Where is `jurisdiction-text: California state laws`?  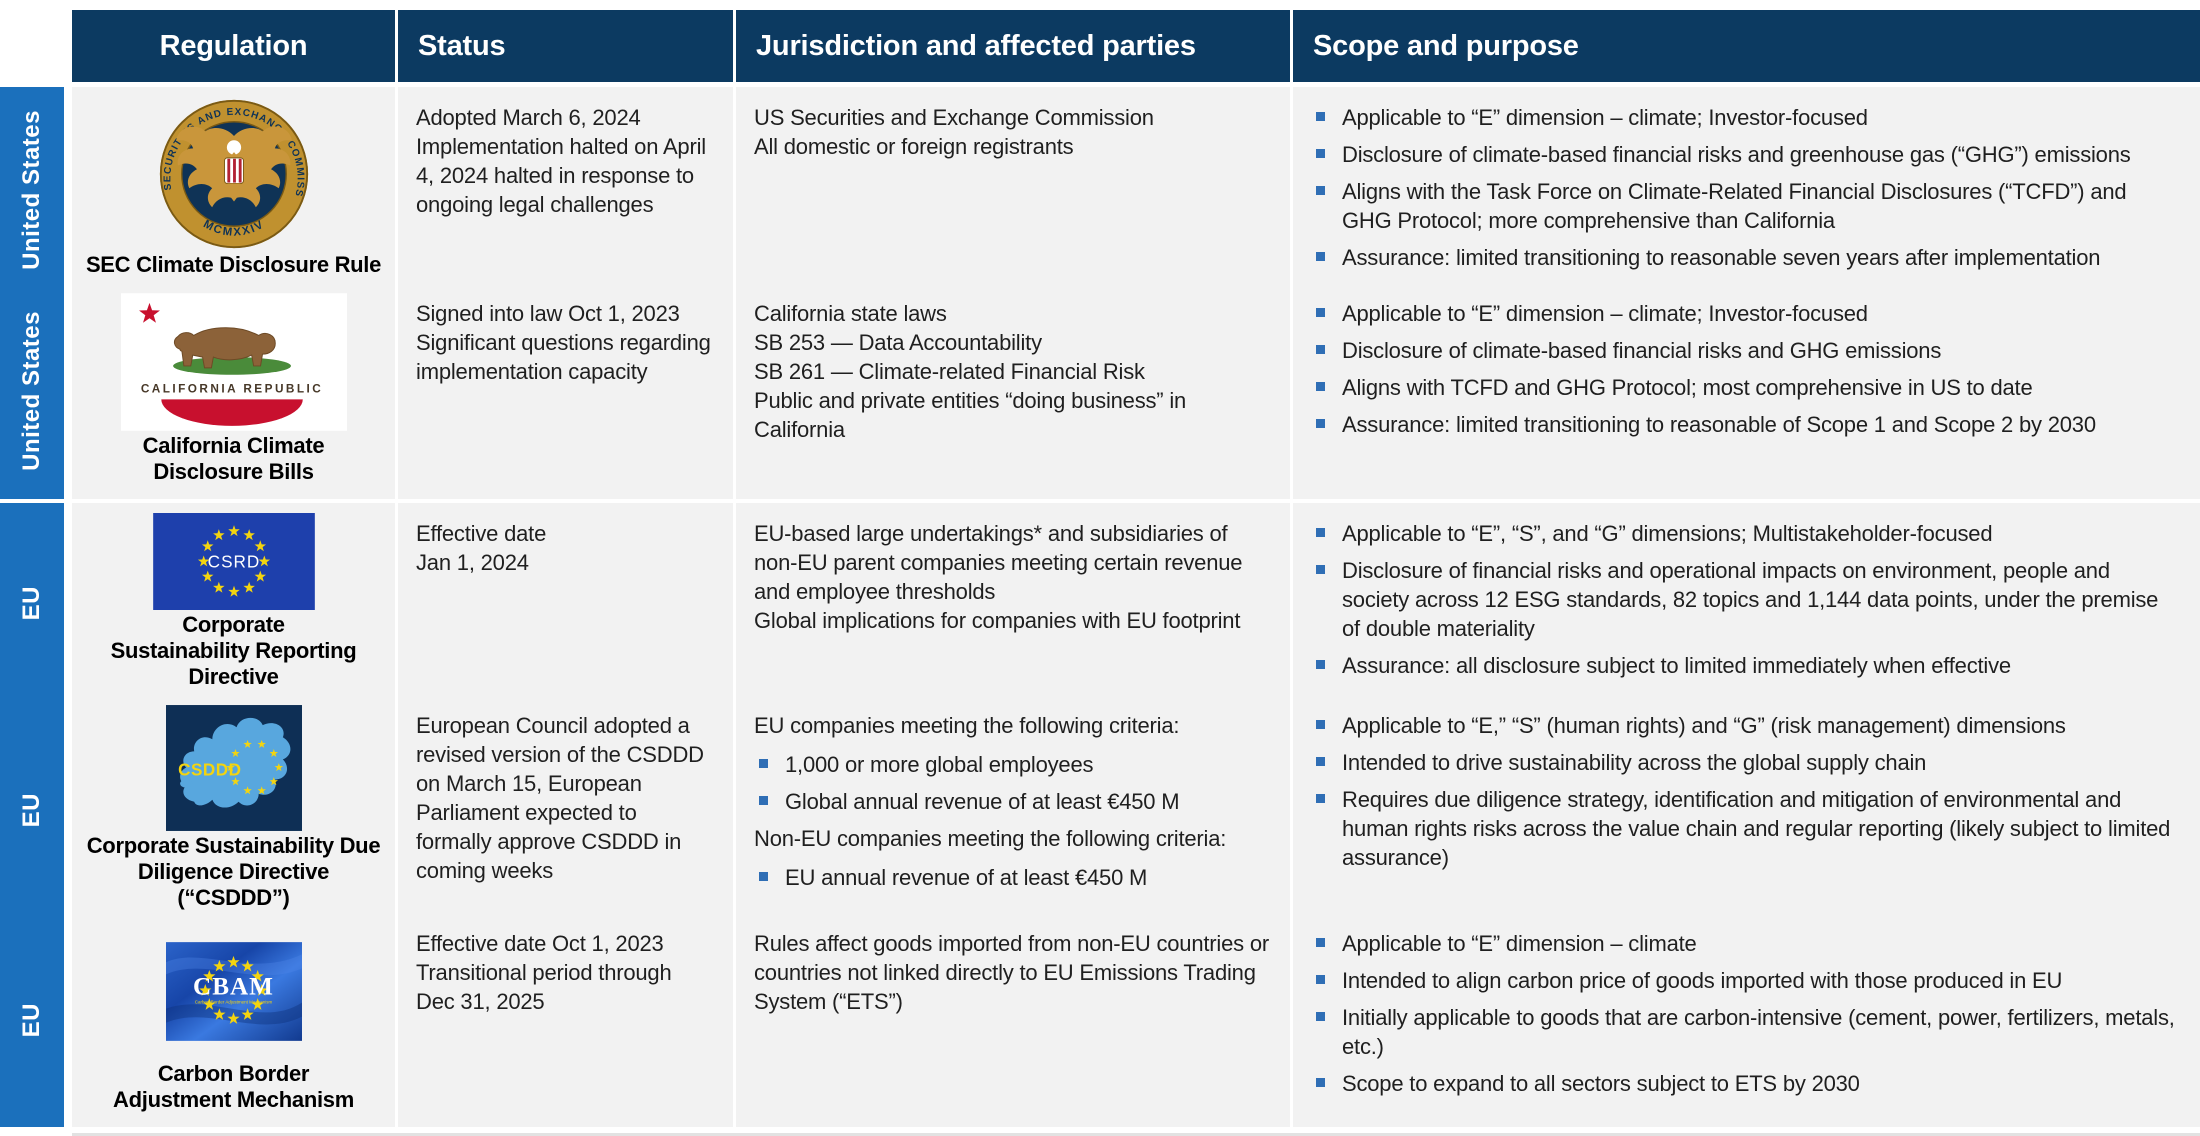
jurisdiction-text: California state laws is located at coordinates (850, 313).